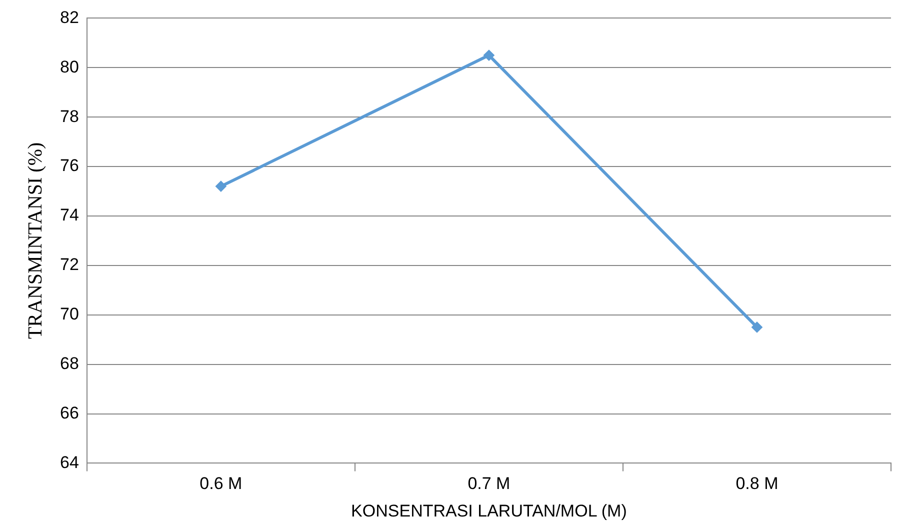  I want to click on y-tick-label: 78, so click(69, 116).